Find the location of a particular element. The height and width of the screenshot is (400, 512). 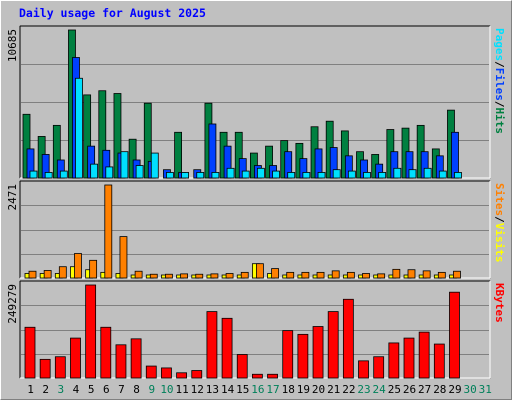

x-tick-label: 15 is located at coordinates (242, 389).